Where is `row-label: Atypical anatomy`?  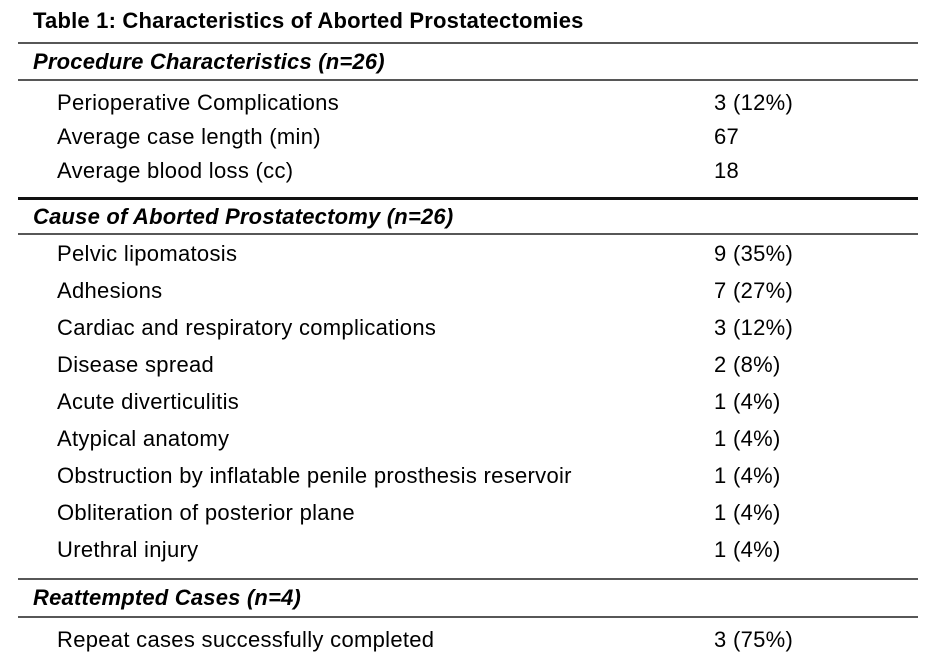 row-label: Atypical anatomy is located at coordinates (143, 438).